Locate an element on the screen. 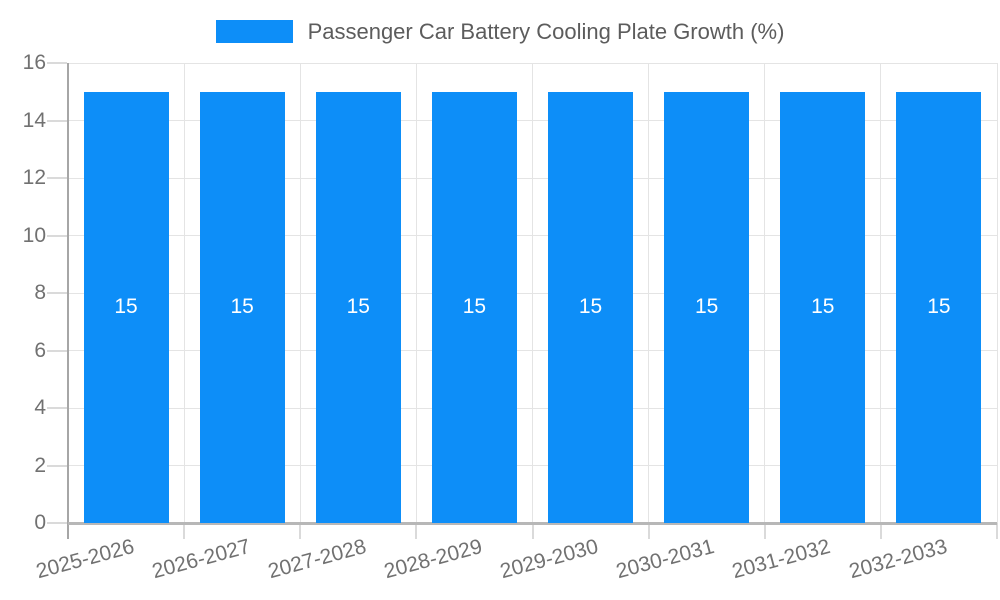 Image resolution: width=1000 pixels, height=600 pixels. y-axis-tick-label: 12 is located at coordinates (34, 177).